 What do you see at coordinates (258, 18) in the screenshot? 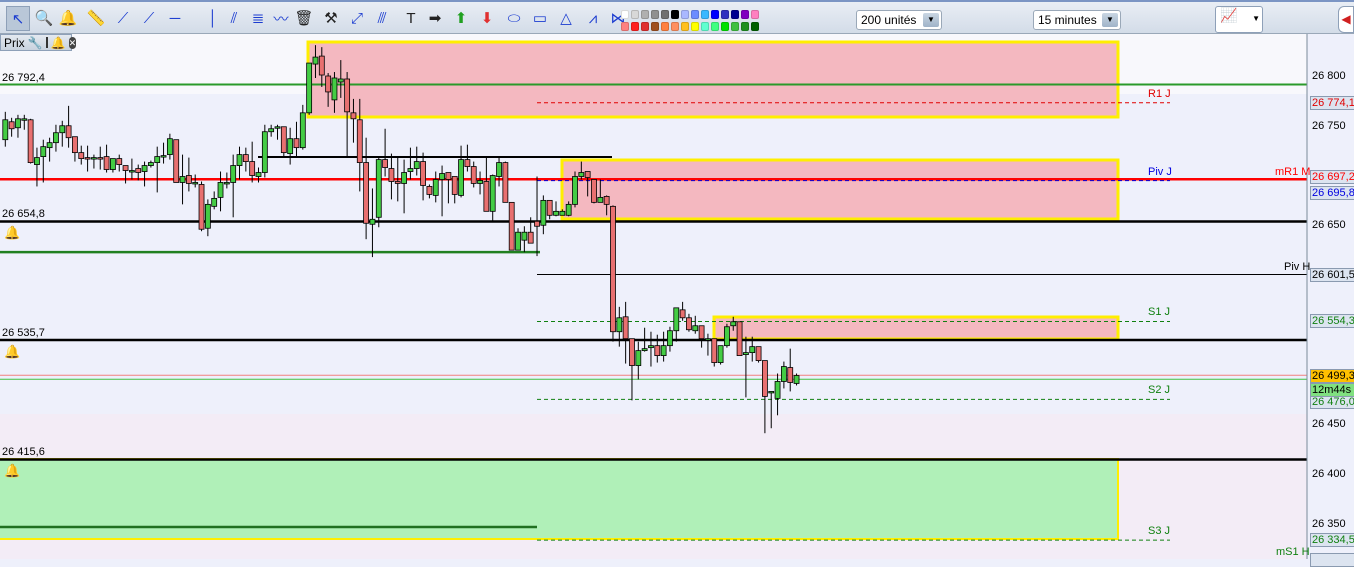
I see `fibonacci-icon: ≣` at bounding box center [258, 18].